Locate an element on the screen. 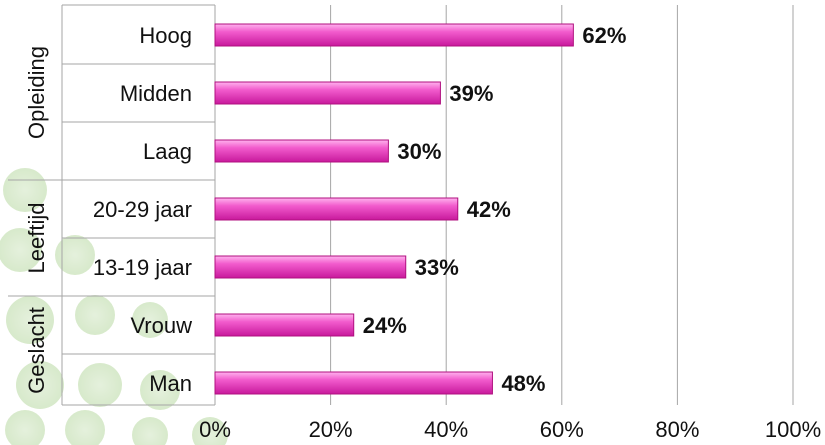  value-label: 62% is located at coordinates (604, 35).